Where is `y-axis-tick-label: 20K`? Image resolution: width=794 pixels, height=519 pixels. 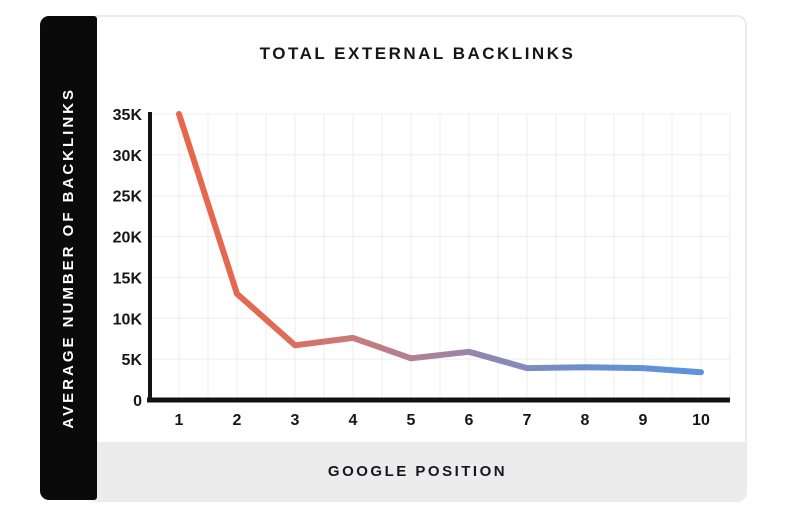 y-axis-tick-label: 20K is located at coordinates (128, 238).